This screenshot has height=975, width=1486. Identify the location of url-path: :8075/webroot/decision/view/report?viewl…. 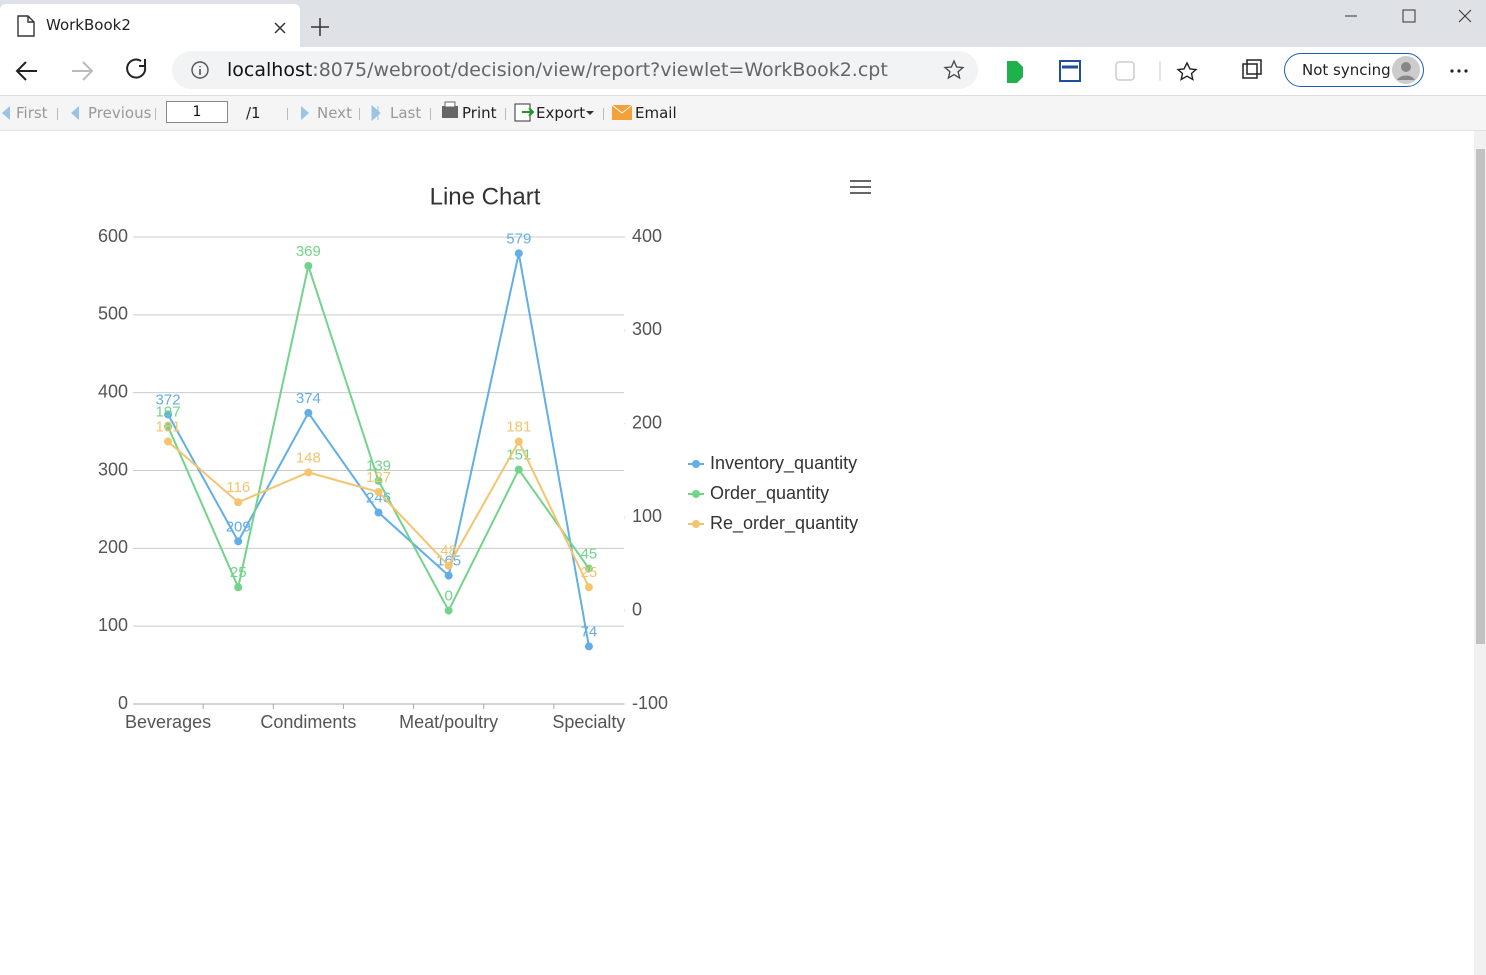
(600, 70).